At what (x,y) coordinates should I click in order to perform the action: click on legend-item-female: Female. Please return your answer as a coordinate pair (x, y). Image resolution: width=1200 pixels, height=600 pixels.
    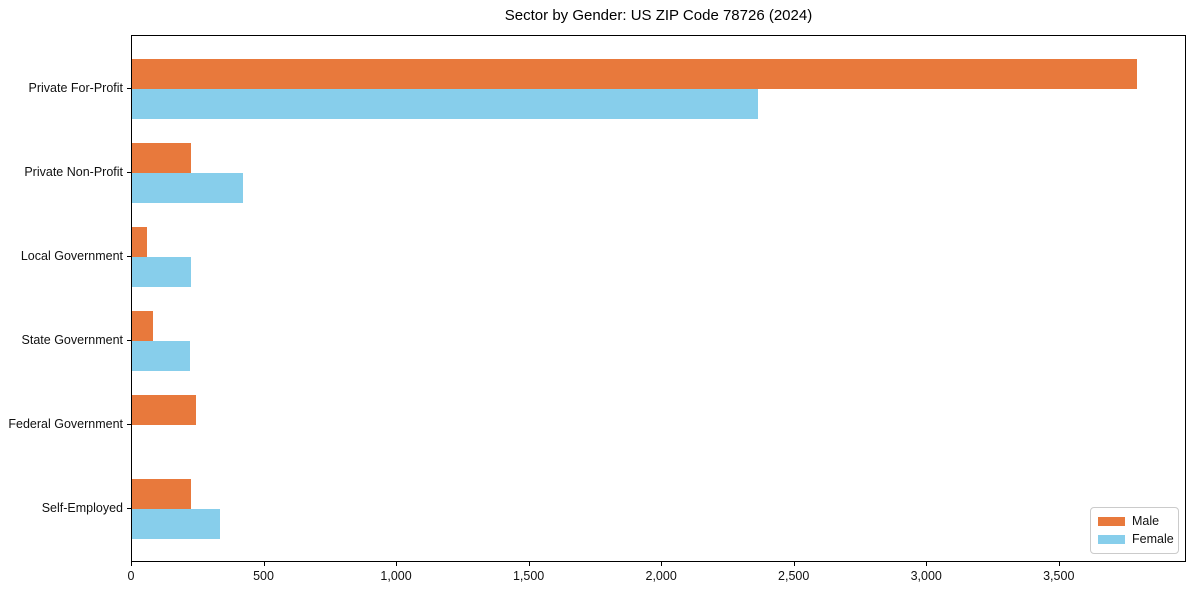
    Looking at the image, I should click on (1136, 539).